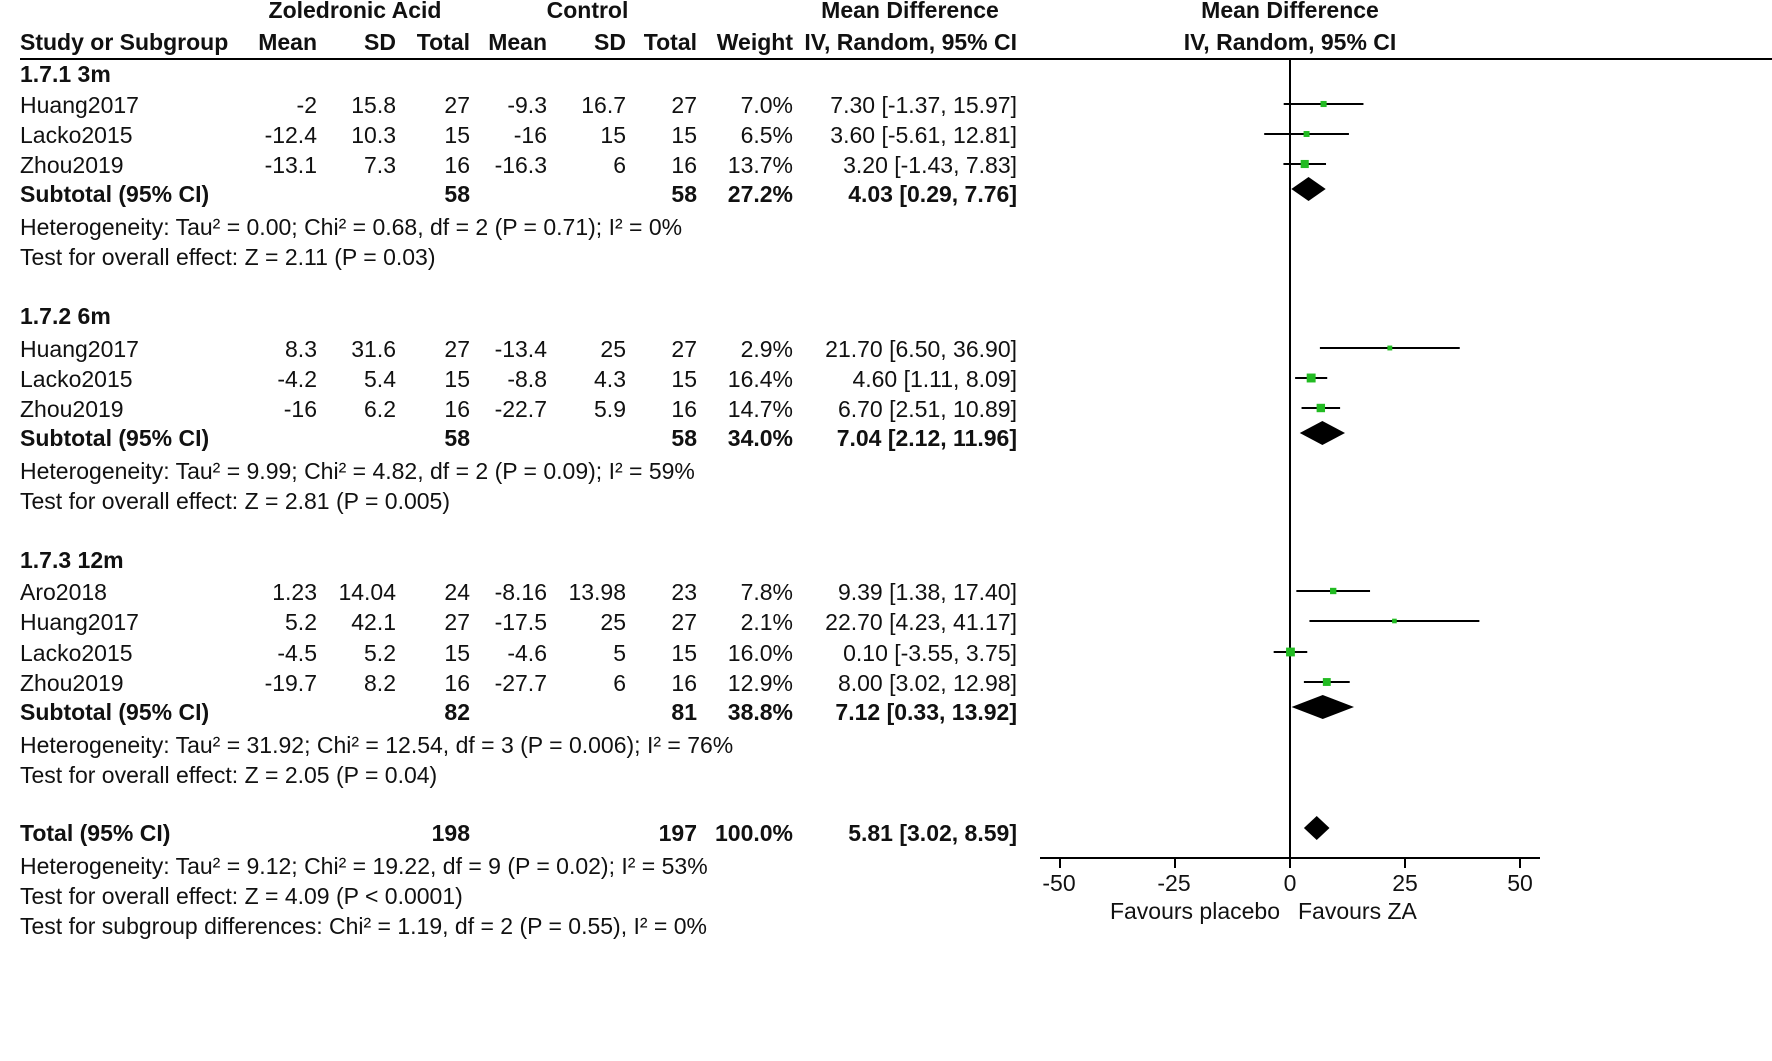 This screenshot has width=1772, height=1061. What do you see at coordinates (373, 105) in the screenshot?
I see `sd1-cell: 15.8` at bounding box center [373, 105].